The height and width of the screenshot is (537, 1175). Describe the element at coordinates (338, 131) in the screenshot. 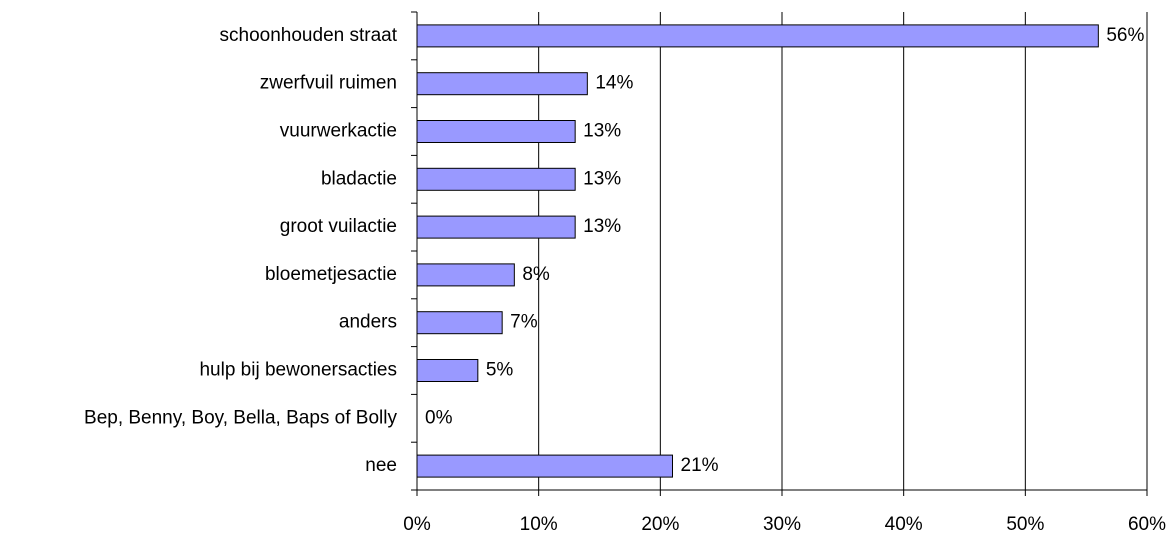

I see `y-tick-label: vuurwerkactie` at that location.